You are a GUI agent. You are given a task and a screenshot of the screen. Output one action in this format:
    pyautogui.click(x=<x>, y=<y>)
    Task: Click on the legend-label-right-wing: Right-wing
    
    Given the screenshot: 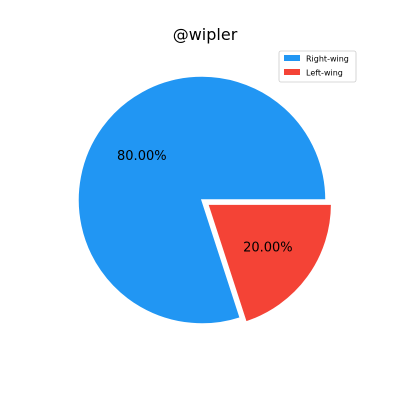 What is the action you would take?
    pyautogui.click(x=327, y=59)
    